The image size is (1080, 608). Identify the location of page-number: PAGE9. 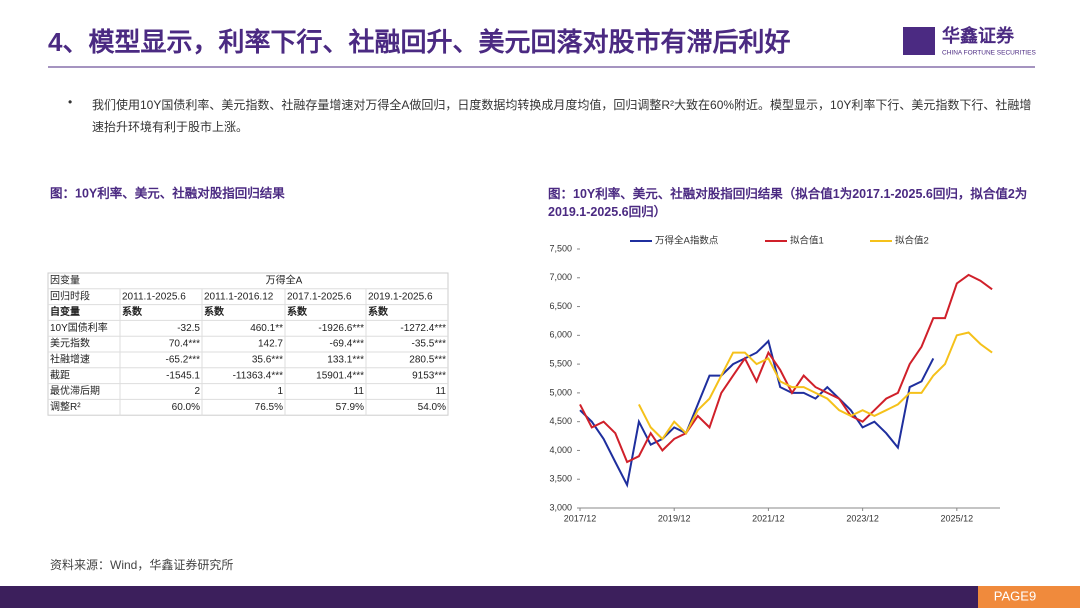
(1015, 595).